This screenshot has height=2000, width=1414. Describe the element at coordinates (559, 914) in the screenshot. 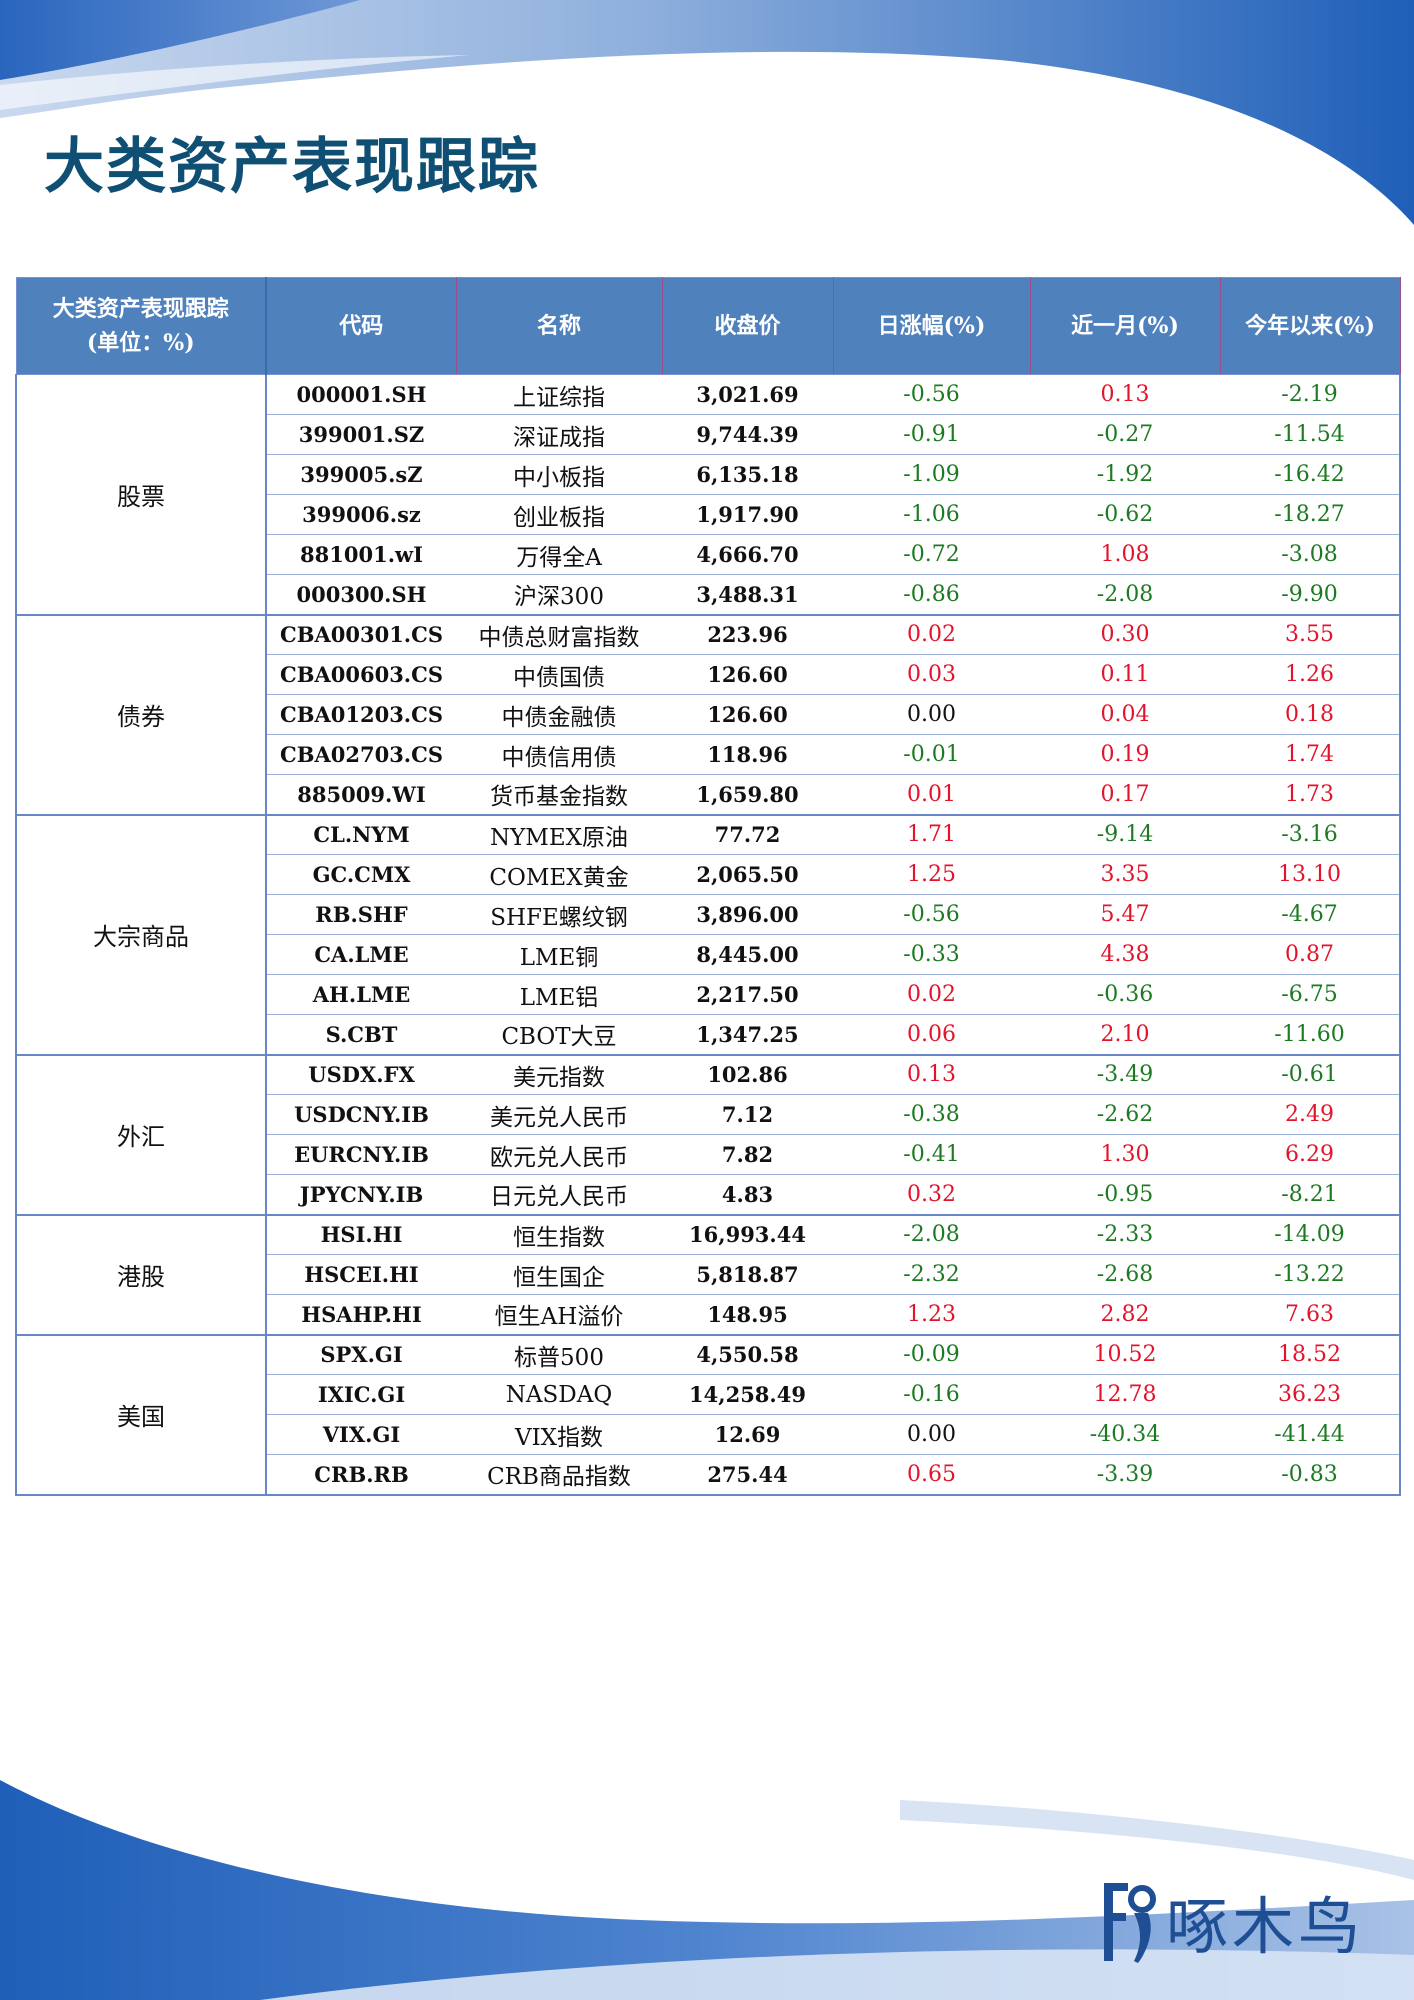

I see `name-cell: SHFE螺纹钢` at that location.